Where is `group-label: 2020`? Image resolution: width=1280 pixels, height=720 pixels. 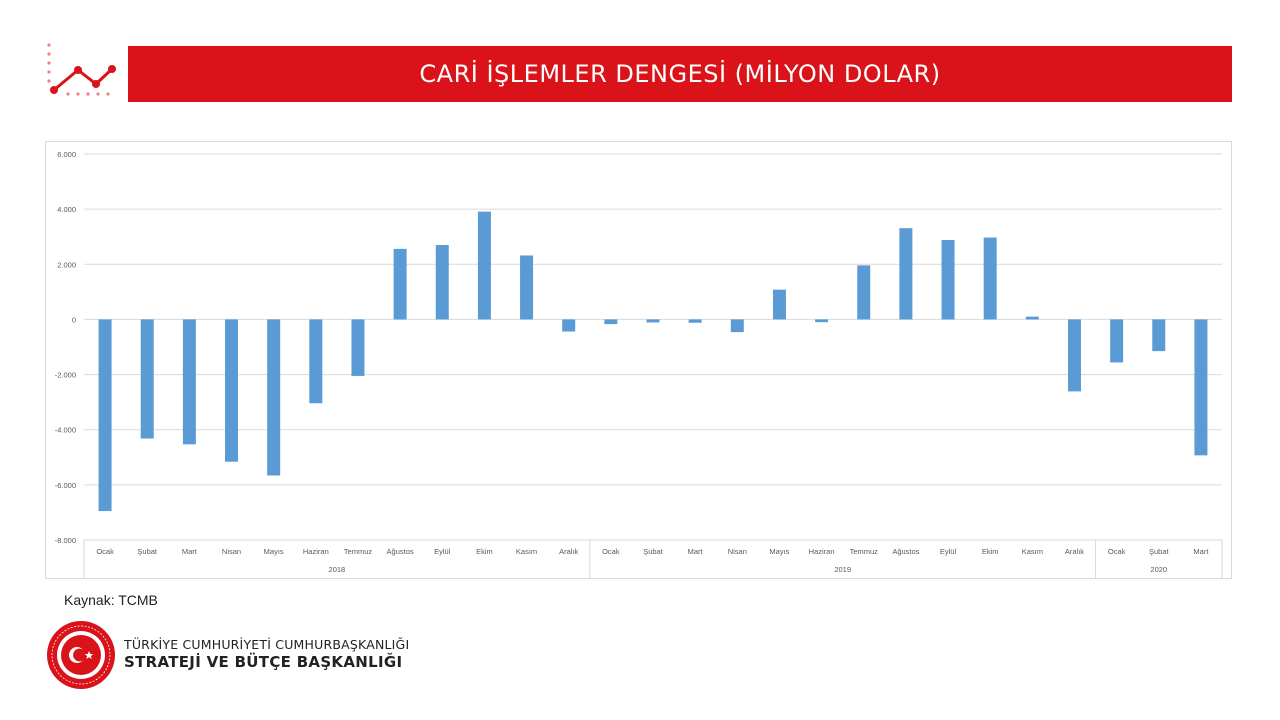 group-label: 2020 is located at coordinates (1158, 569).